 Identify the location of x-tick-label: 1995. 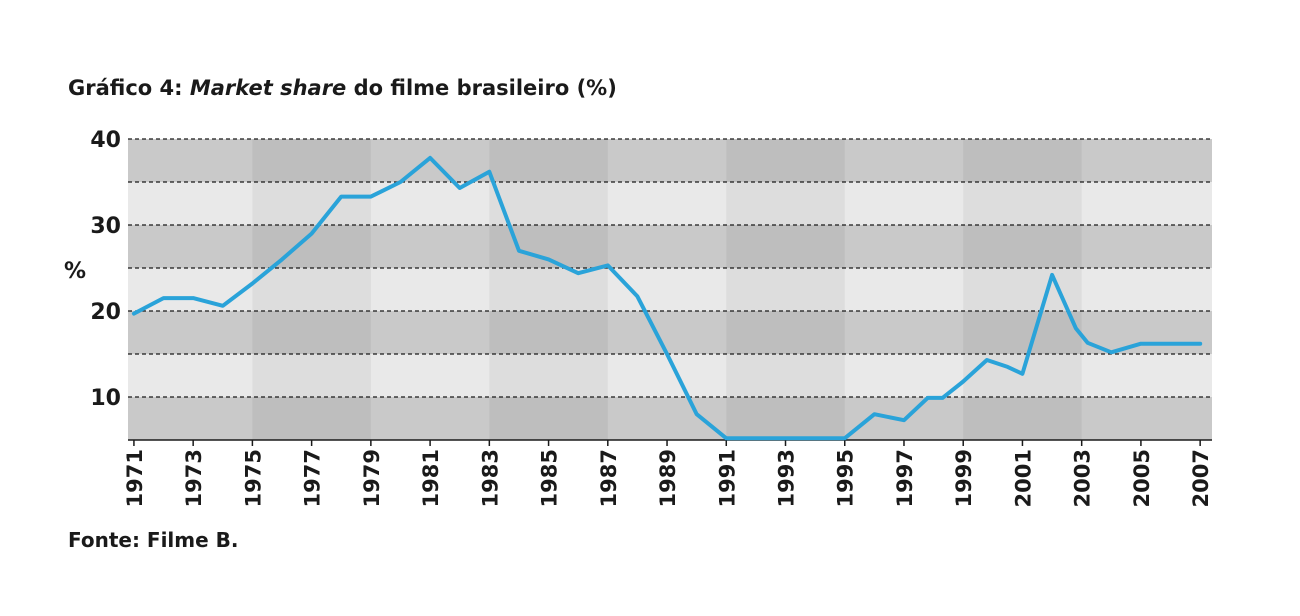
(846, 478).